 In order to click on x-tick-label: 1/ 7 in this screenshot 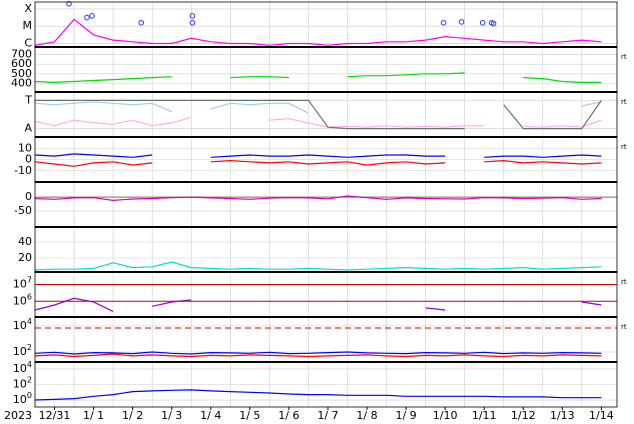, I will do `click(327, 415)`.